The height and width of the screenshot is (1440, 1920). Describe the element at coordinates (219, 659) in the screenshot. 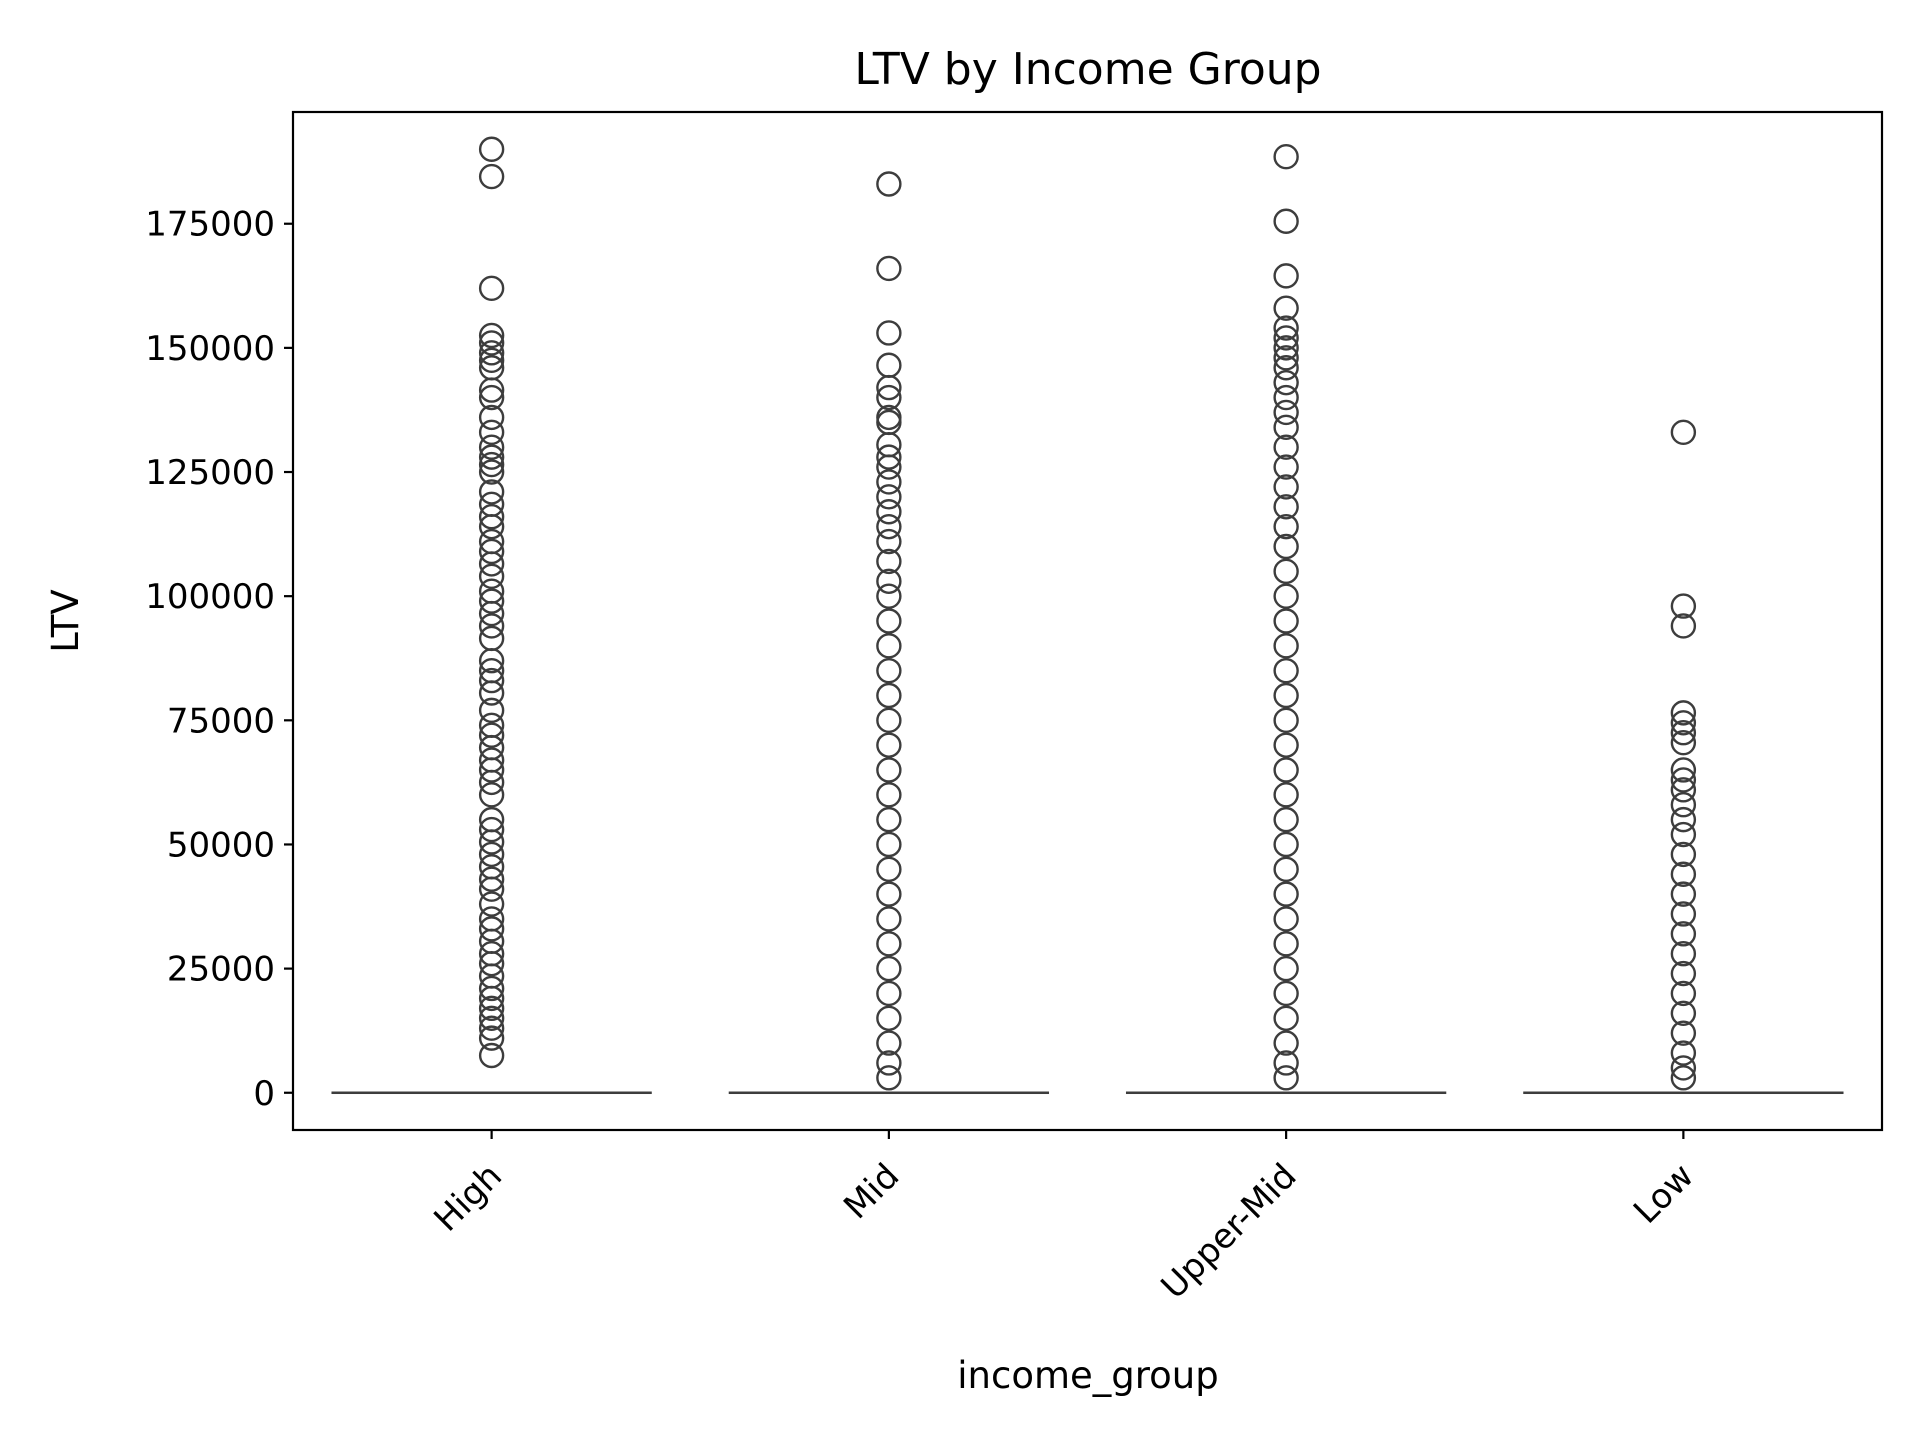

I see `y-axis: 0 25000 50000 75000 100000 125000 150000 175000` at that location.